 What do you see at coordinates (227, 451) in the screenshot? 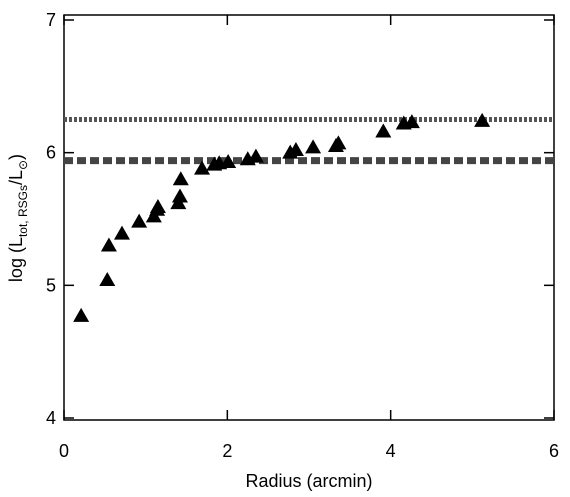
I see `x-tick-label: 2` at bounding box center [227, 451].